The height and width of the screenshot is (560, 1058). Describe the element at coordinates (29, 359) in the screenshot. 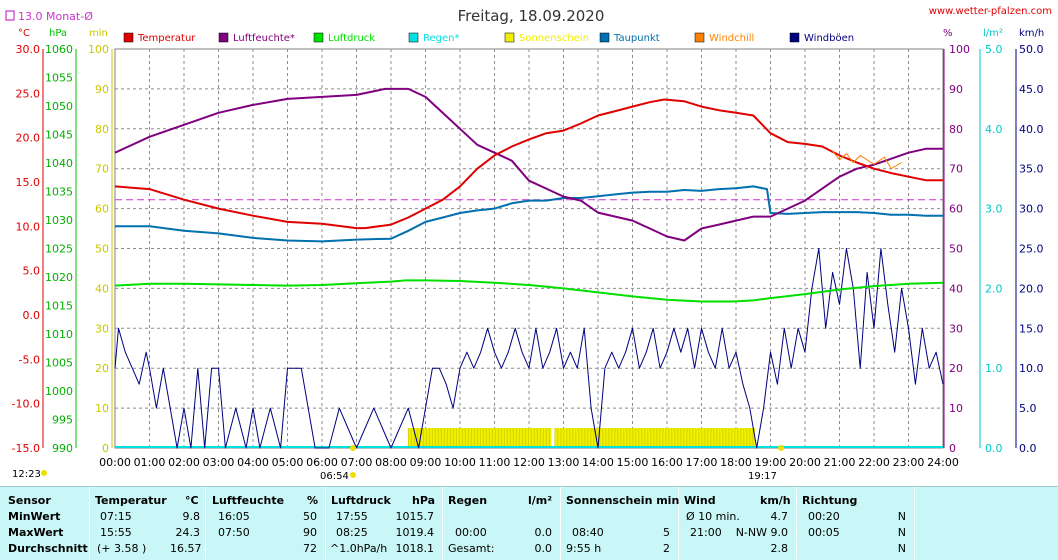

I see `y-tick-label: -5.0` at that location.